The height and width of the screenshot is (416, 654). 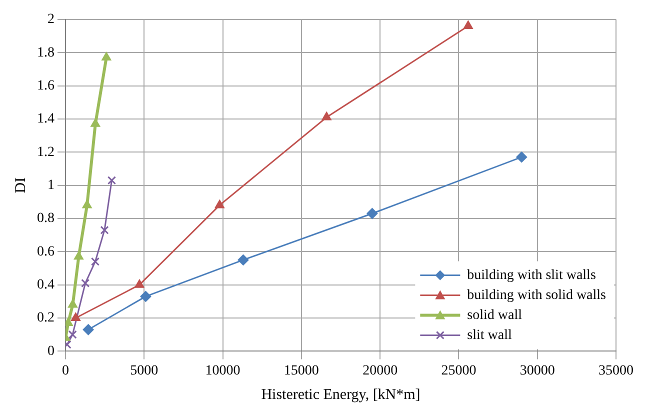 What do you see at coordinates (494, 315) in the screenshot?
I see `legend-label: solid wall` at bounding box center [494, 315].